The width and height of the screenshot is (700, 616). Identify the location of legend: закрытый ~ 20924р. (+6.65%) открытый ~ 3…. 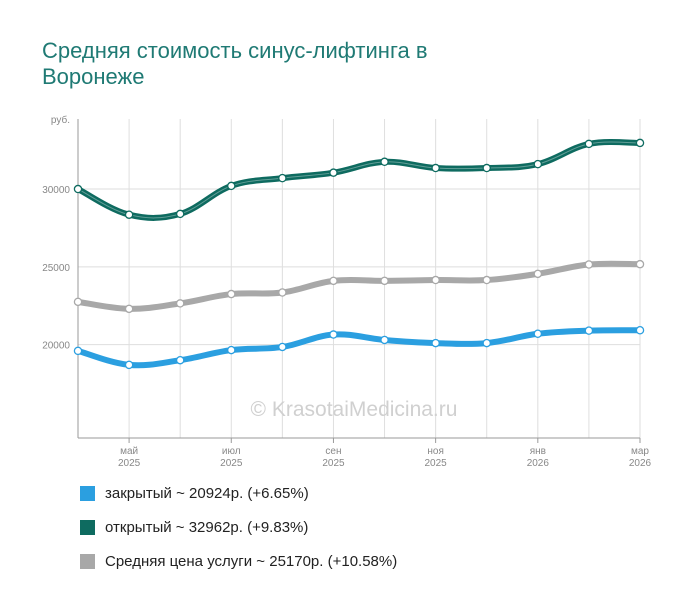
(238, 535).